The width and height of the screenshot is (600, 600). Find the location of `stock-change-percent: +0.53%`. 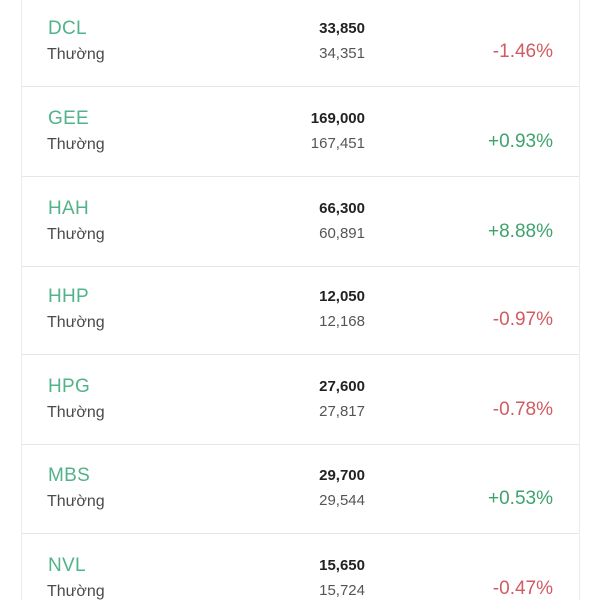

stock-change-percent: +0.53% is located at coordinates (520, 498).